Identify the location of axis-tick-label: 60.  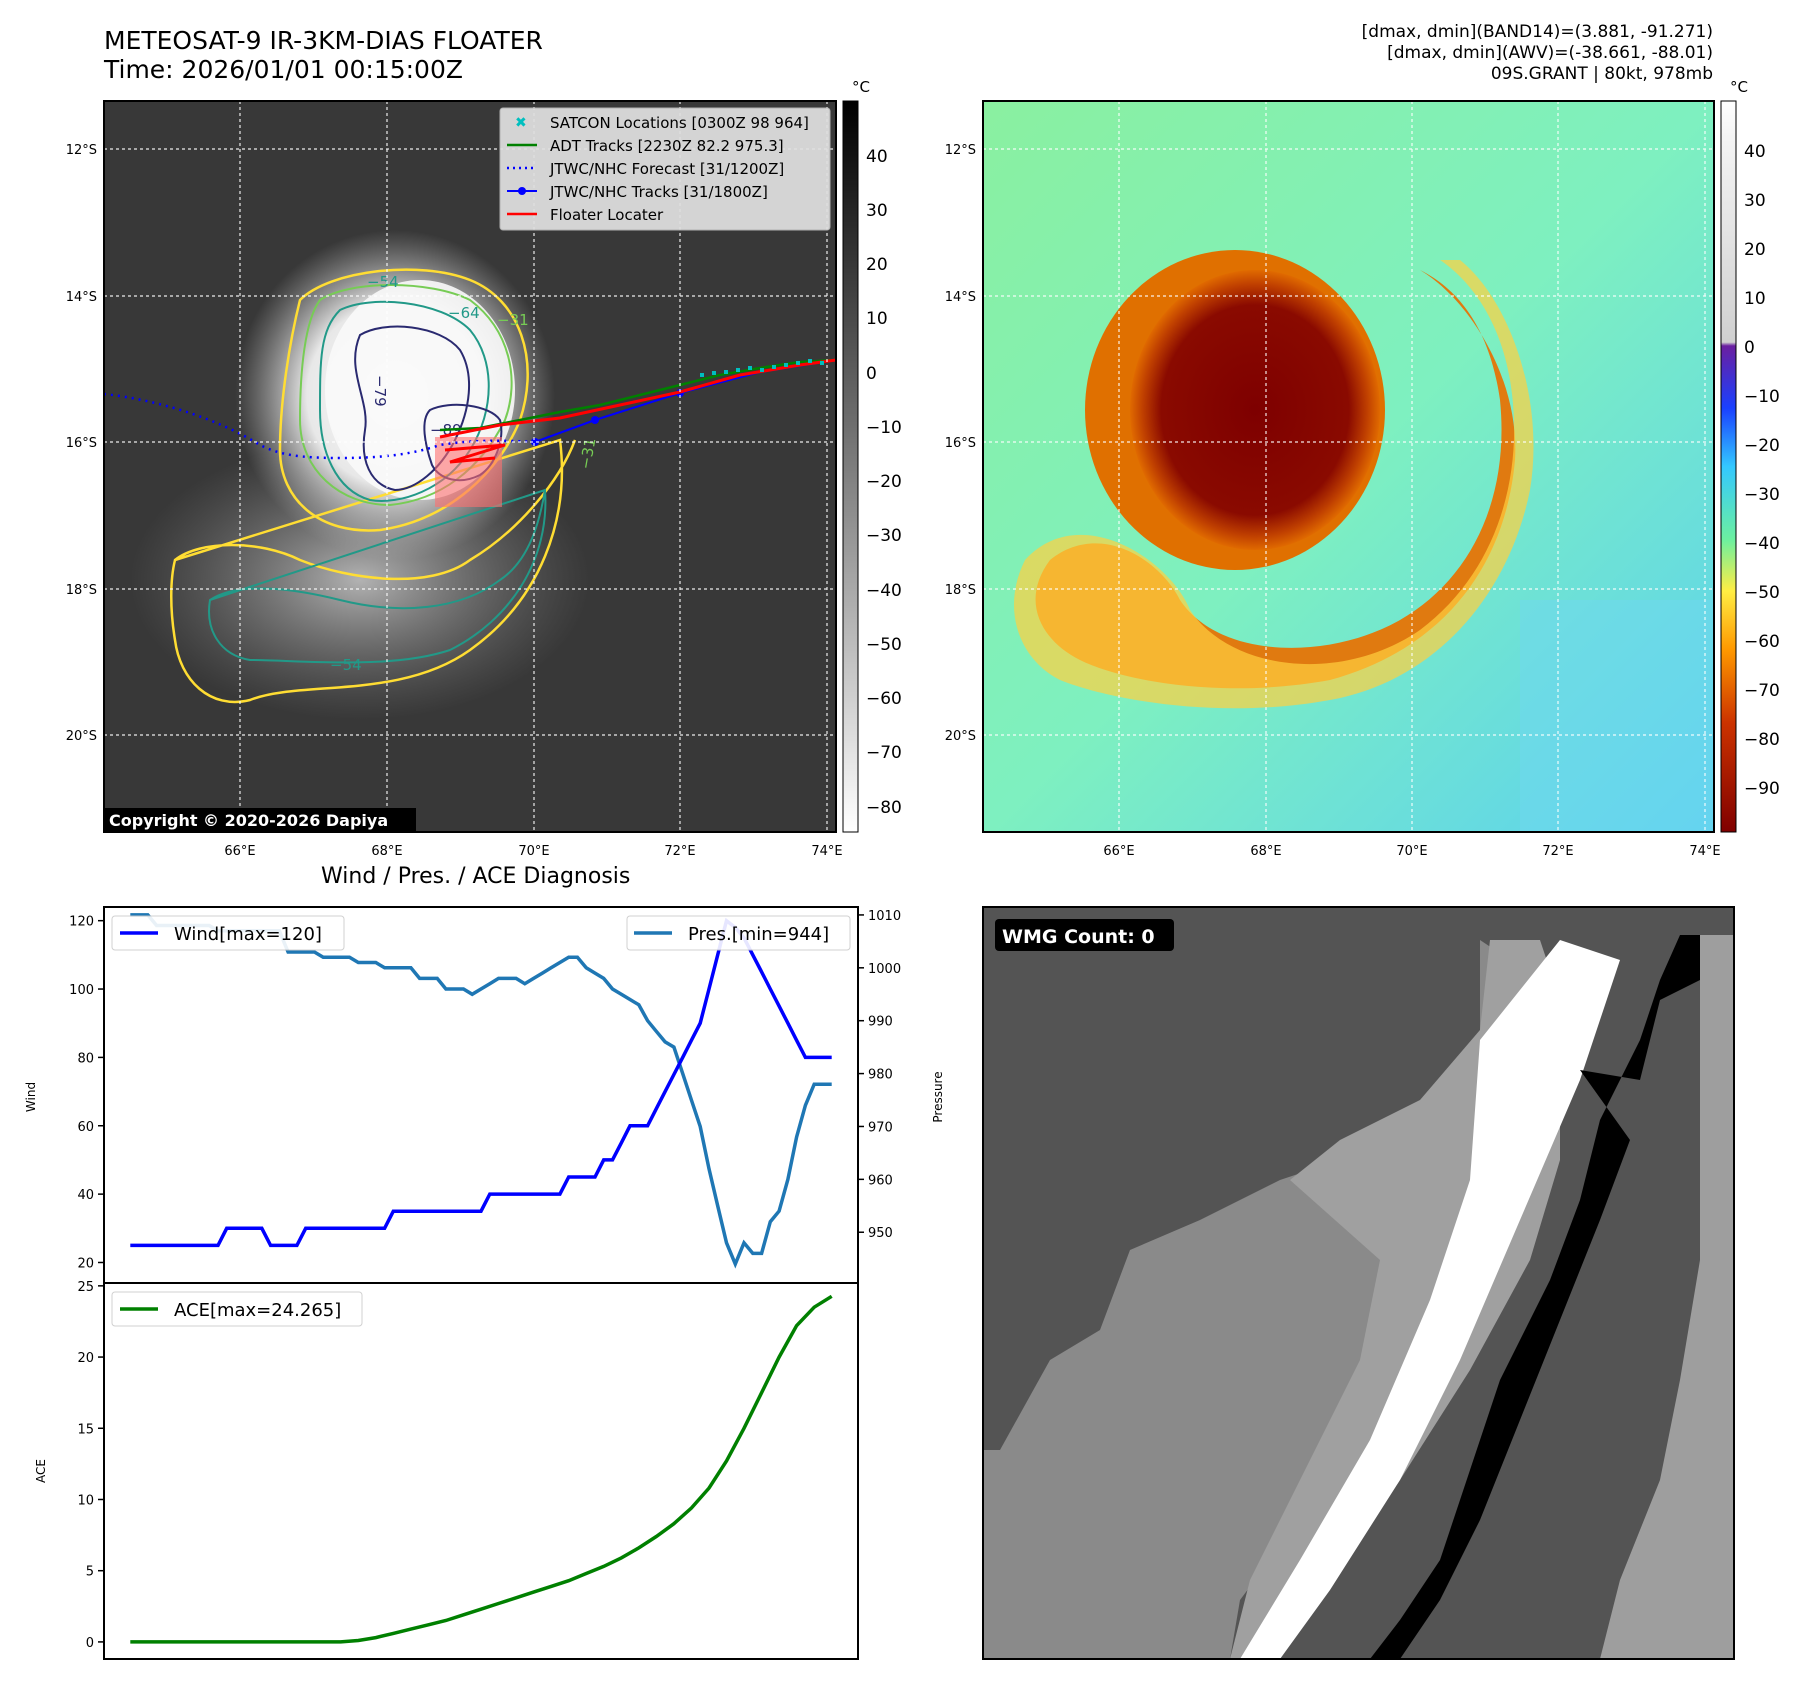
(85, 1127).